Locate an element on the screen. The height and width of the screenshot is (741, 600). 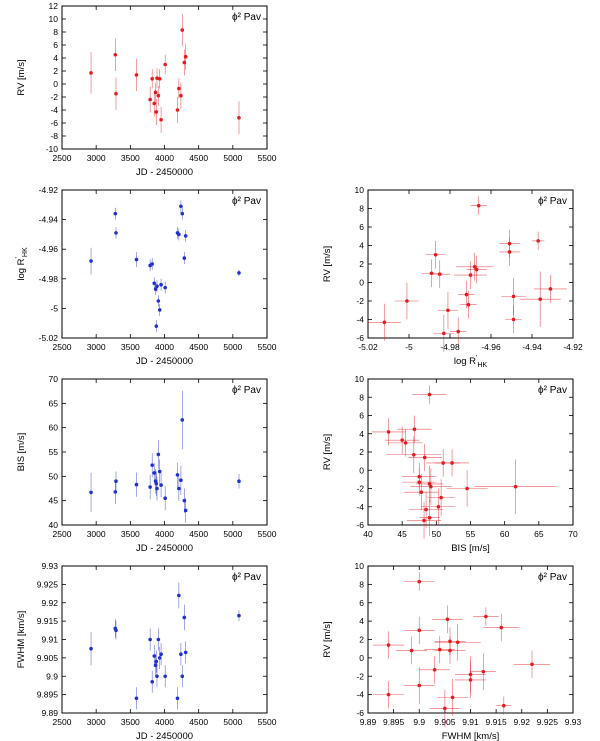
x-tick-label: -5.02 is located at coordinates (368, 347).